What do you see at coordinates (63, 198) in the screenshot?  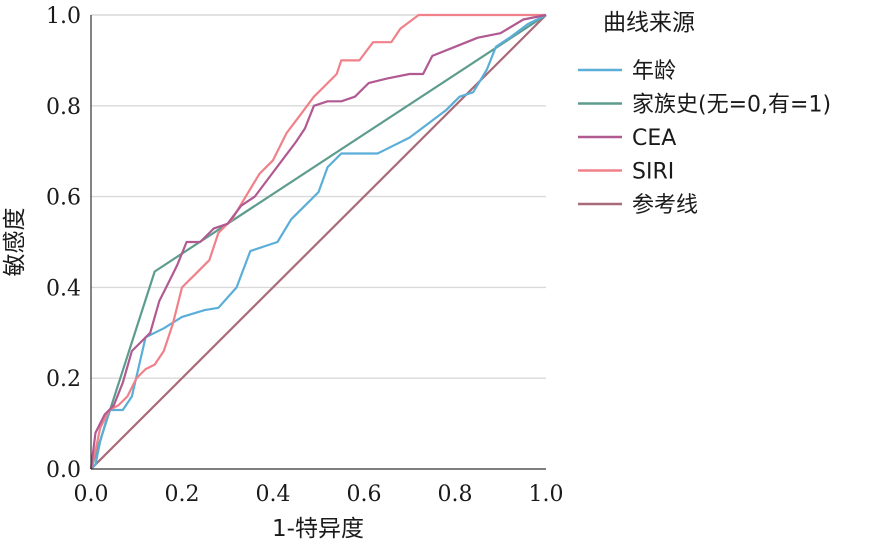 I see `y-tick-label-3: 0.6` at bounding box center [63, 198].